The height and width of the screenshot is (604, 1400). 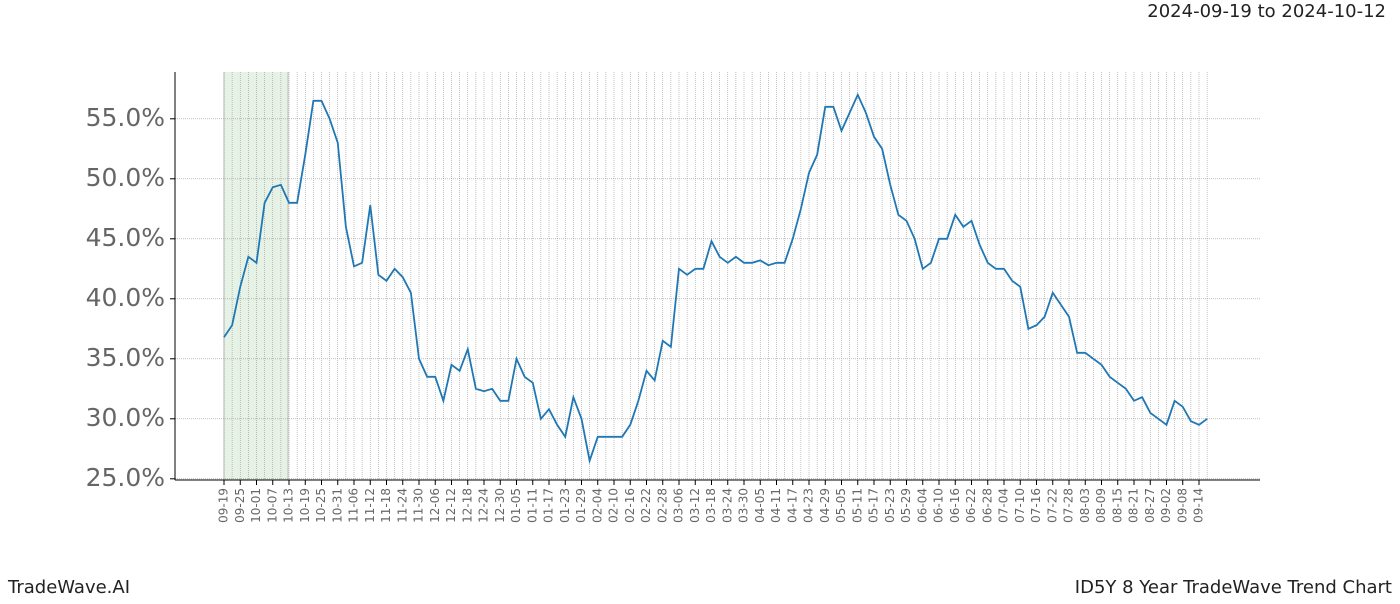 I want to click on subtitle: 2024-09-19 to 2024-10-12, so click(x=1266, y=11).